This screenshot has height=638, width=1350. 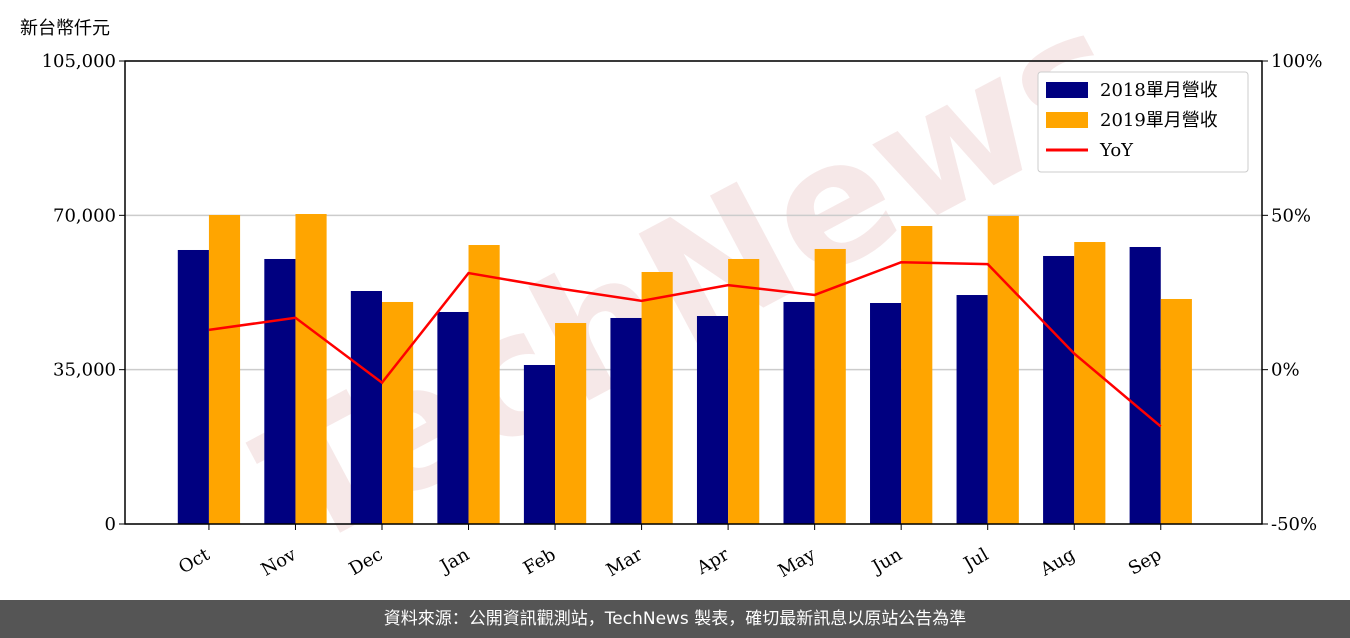 What do you see at coordinates (1159, 90) in the screenshot?
I see `legend-label: 2018單月營收` at bounding box center [1159, 90].